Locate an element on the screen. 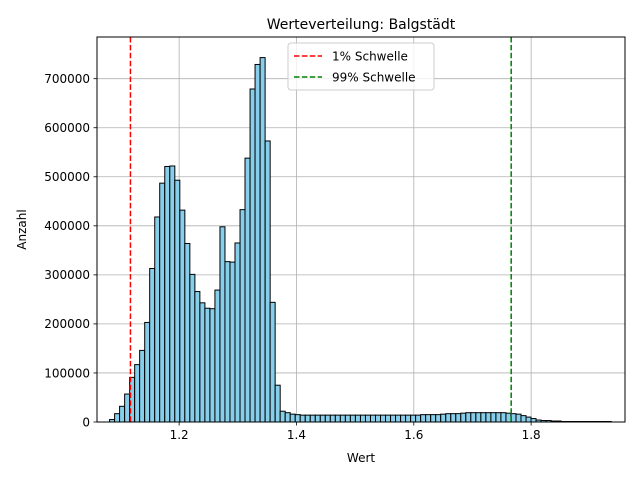 The width and height of the screenshot is (640, 480). x-tick-label: 1.8 is located at coordinates (531, 435).